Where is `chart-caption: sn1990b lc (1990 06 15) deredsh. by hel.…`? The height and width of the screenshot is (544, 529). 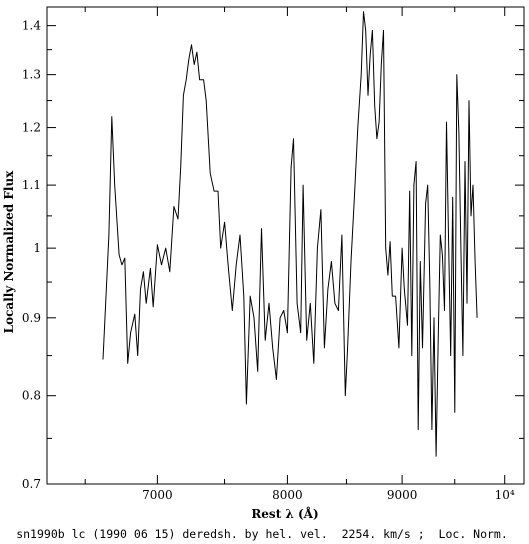
chart-caption: sn1990b lc (1990 06 15) deredsh. by hel.… is located at coordinates (262, 534).